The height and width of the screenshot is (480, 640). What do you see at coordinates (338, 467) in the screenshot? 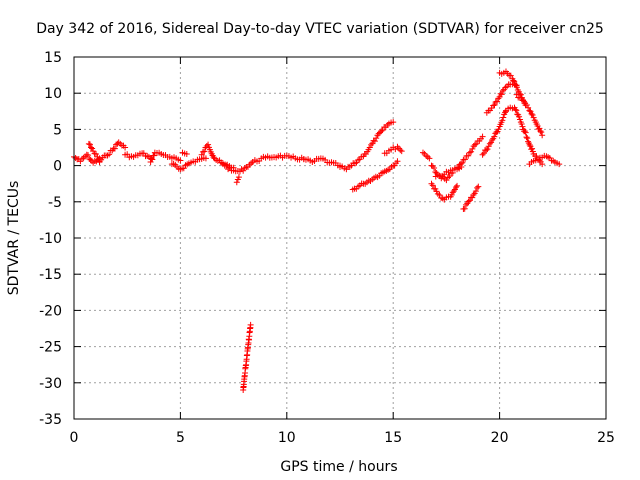
I see `x-axis-label: GPS time / hours` at bounding box center [338, 467].